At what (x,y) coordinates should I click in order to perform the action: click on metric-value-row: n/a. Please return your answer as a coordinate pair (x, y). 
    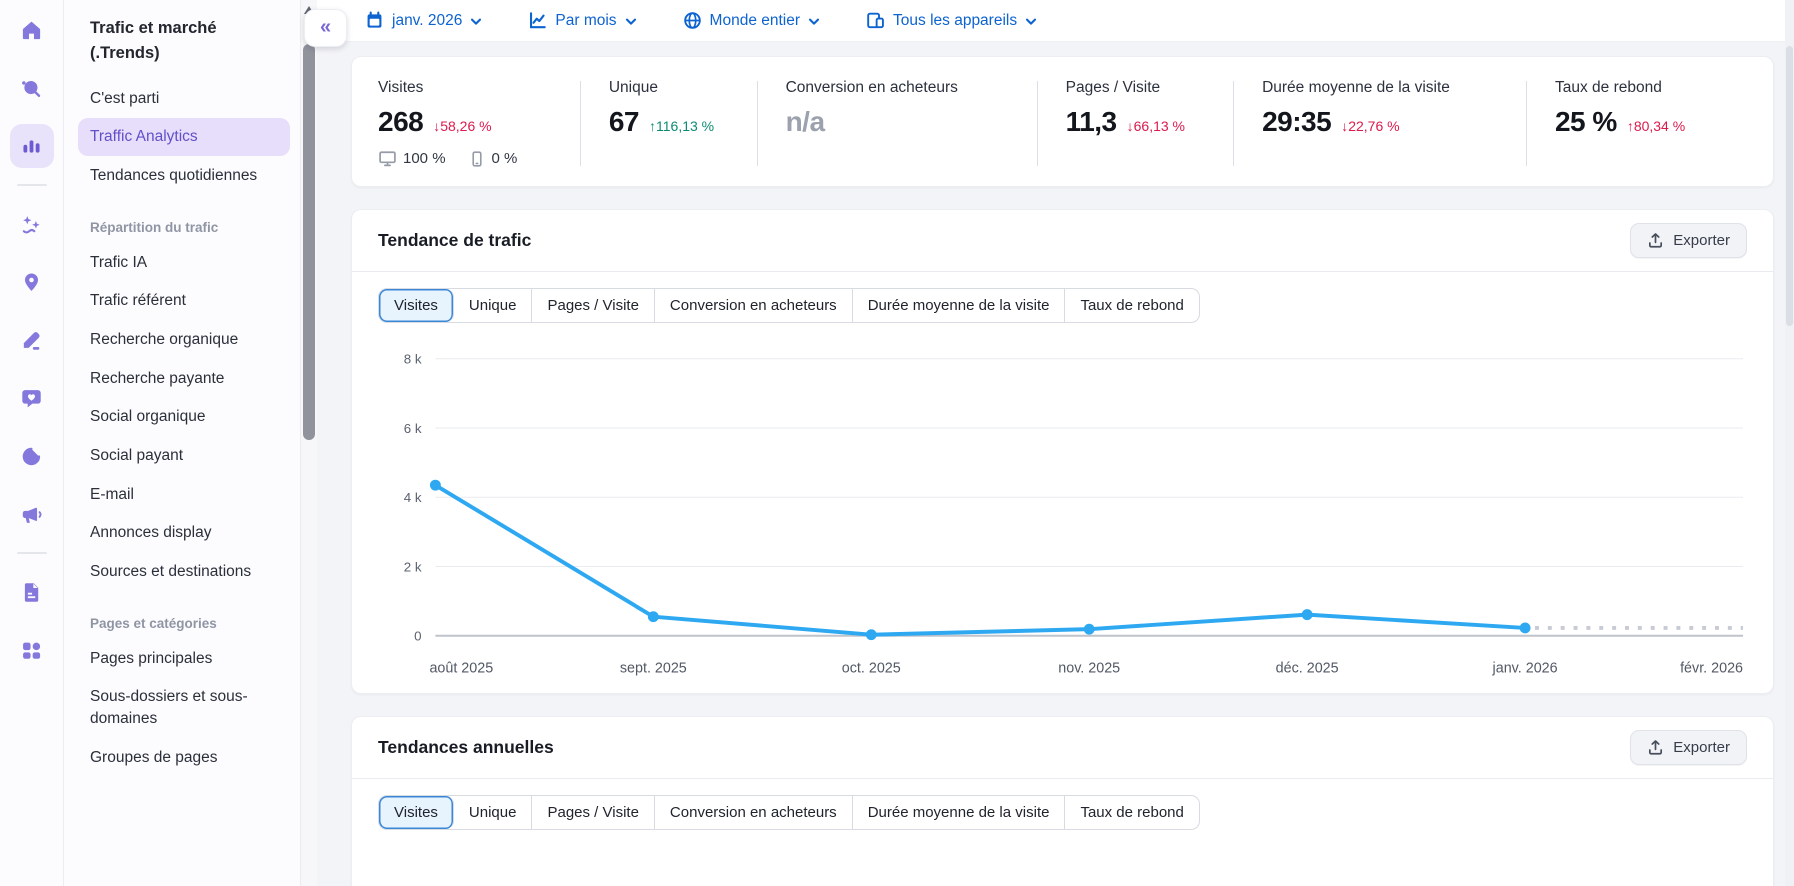
    Looking at the image, I should click on (911, 122).